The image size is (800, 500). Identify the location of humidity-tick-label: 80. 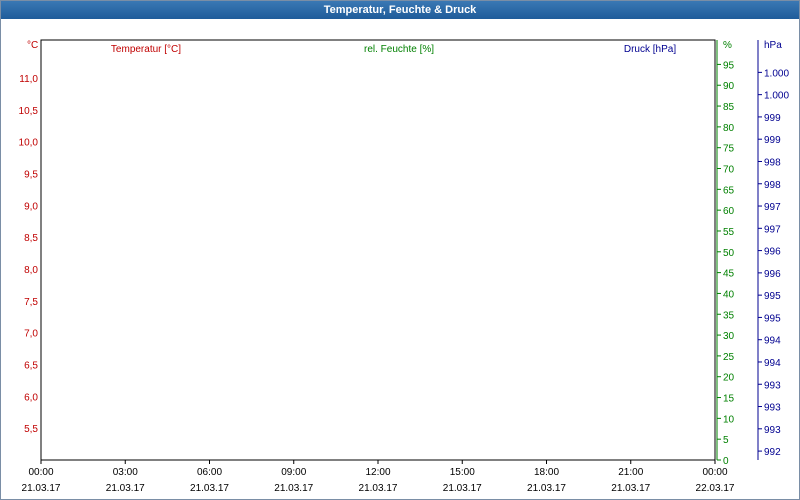
(729, 128).